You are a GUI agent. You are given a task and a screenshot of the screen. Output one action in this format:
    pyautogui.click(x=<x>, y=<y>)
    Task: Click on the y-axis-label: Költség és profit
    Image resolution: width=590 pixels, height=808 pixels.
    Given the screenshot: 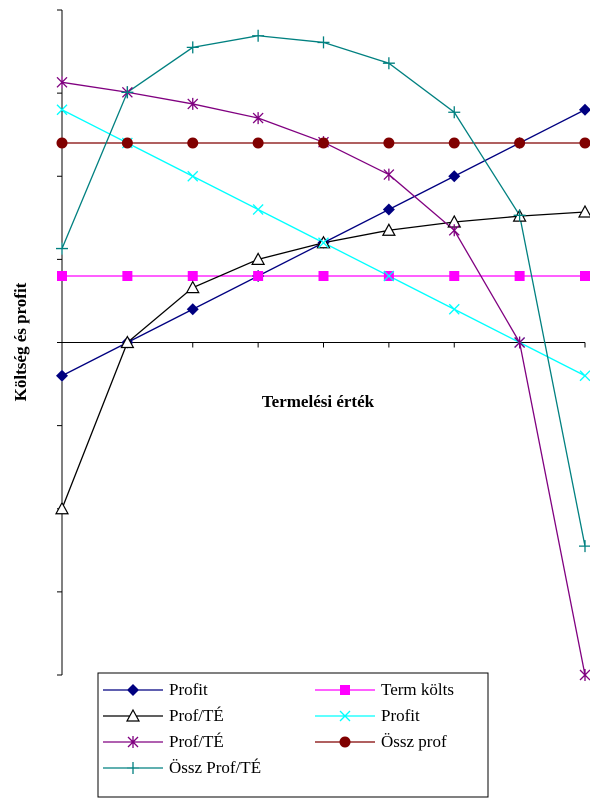 What is the action you would take?
    pyautogui.click(x=20, y=341)
    